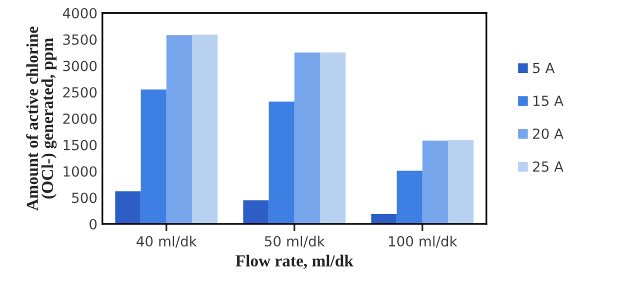 The height and width of the screenshot is (289, 640). What do you see at coordinates (79, 13) in the screenshot?
I see `y-tick-label: 4000` at bounding box center [79, 13].